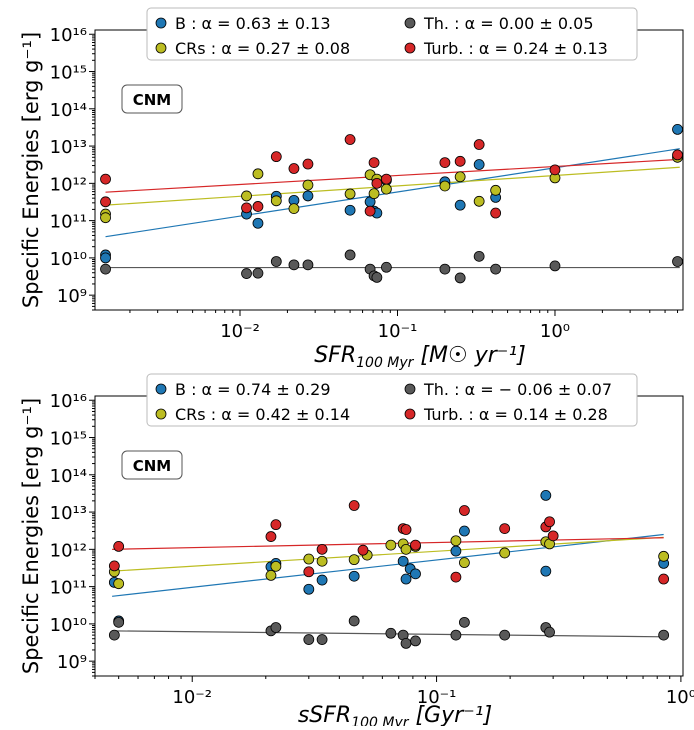 The image size is (694, 730). I want to click on legend-label-turb: Turb. : α = 0.24 ± 0.13, so click(515, 48).